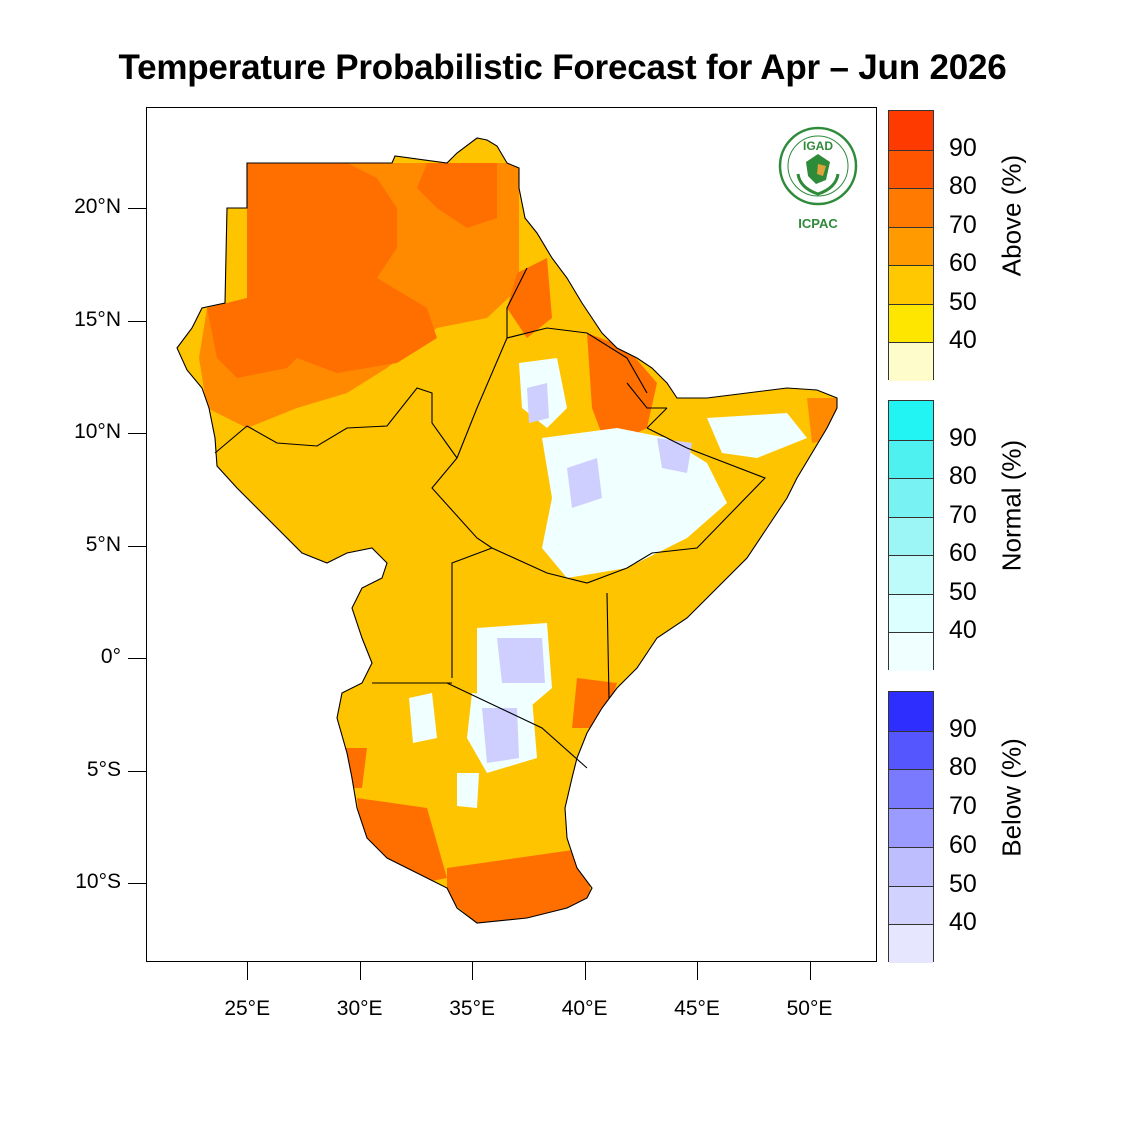  I want to click on x-tick-label: 30°E, so click(359, 1008).